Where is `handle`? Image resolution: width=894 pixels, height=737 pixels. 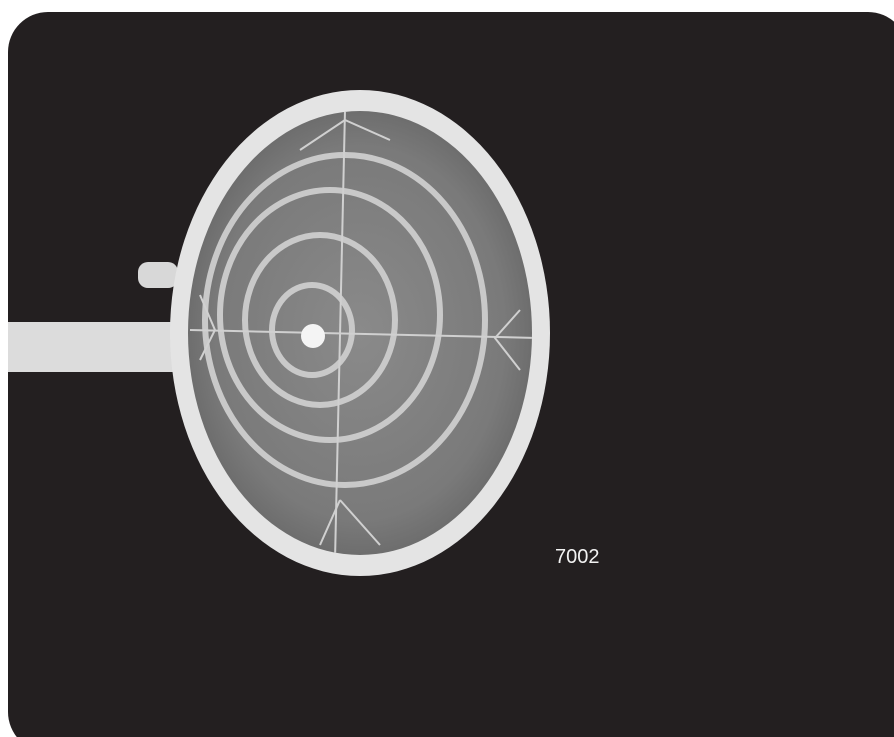 handle is located at coordinates (98, 317).